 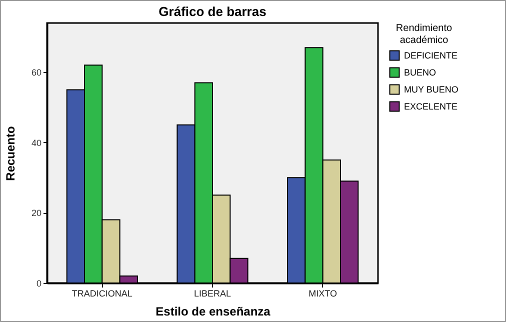 What do you see at coordinates (102, 293) in the screenshot?
I see `x-tick-label: TRADICIONAL` at bounding box center [102, 293].